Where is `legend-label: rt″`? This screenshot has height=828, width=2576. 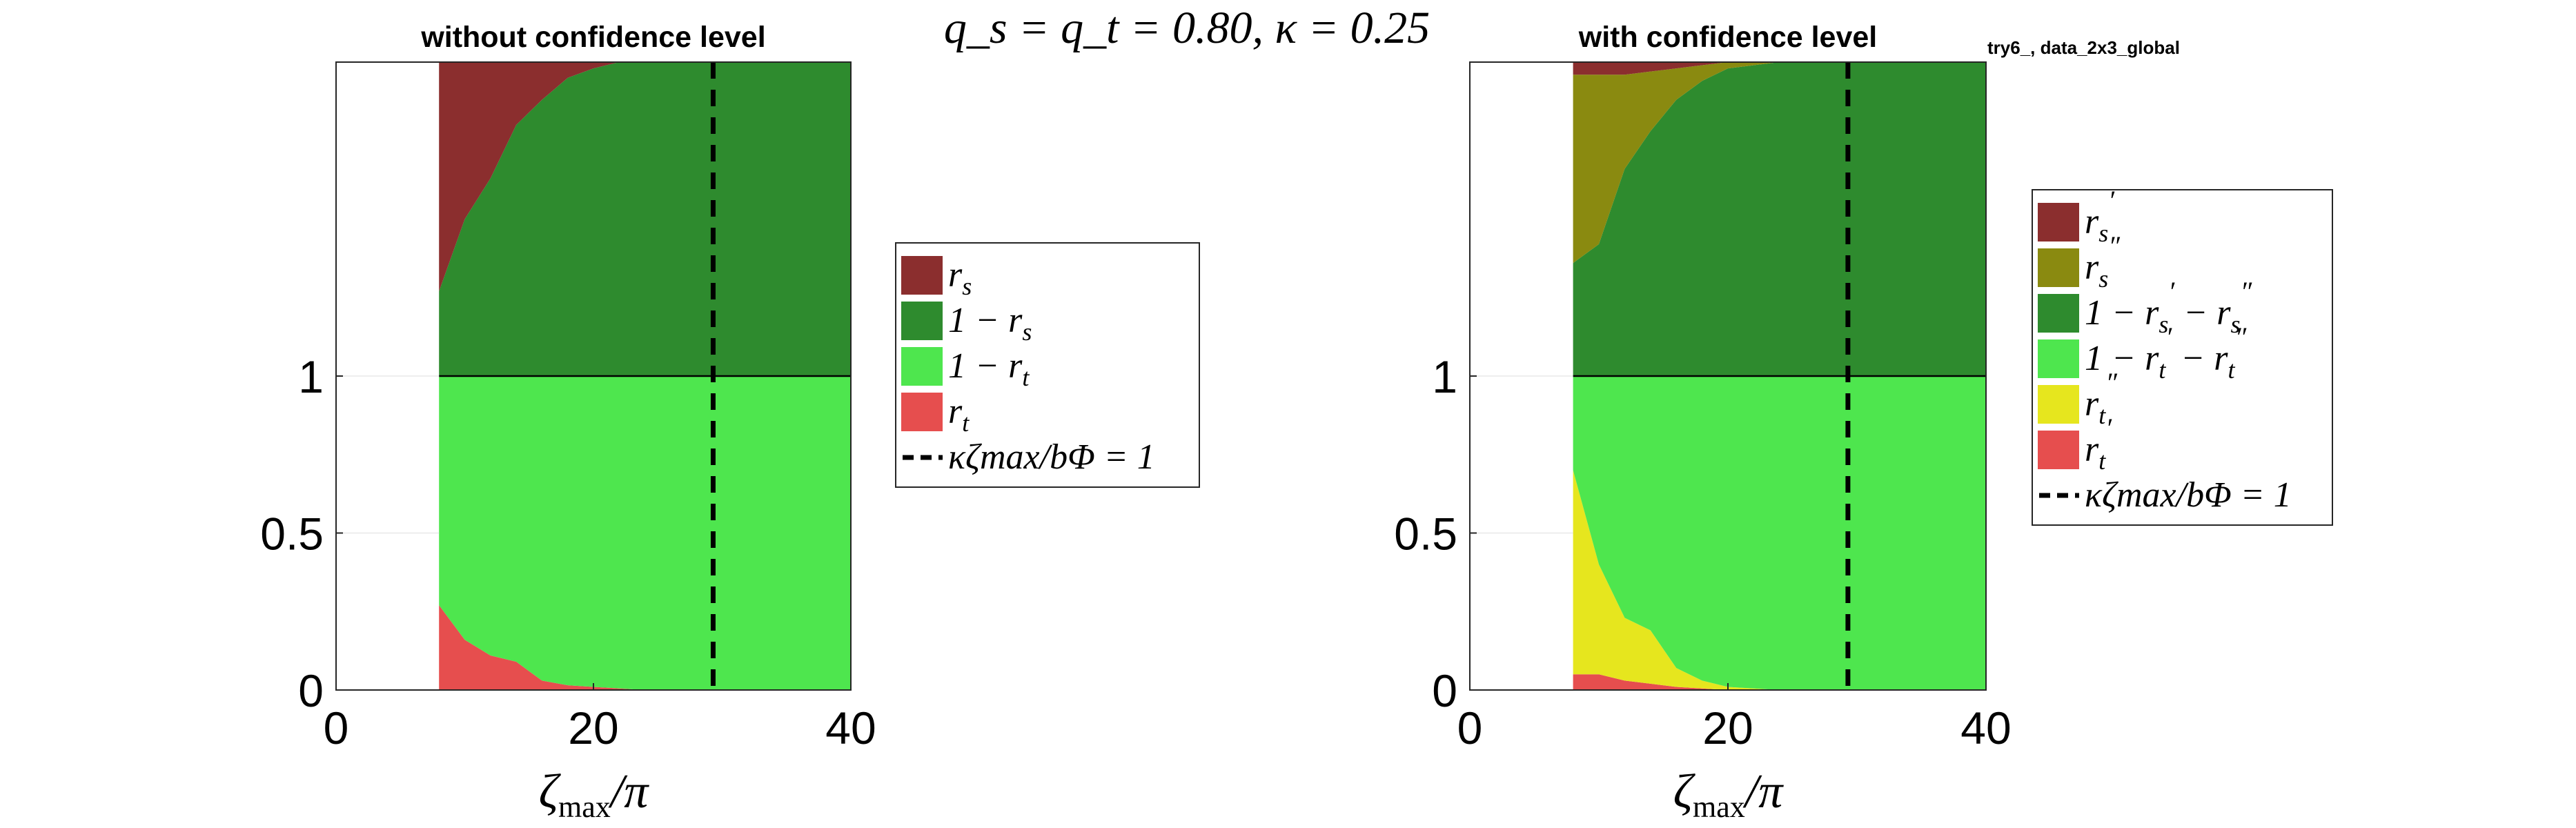
legend-label: rt″ is located at coordinates (2101, 398).